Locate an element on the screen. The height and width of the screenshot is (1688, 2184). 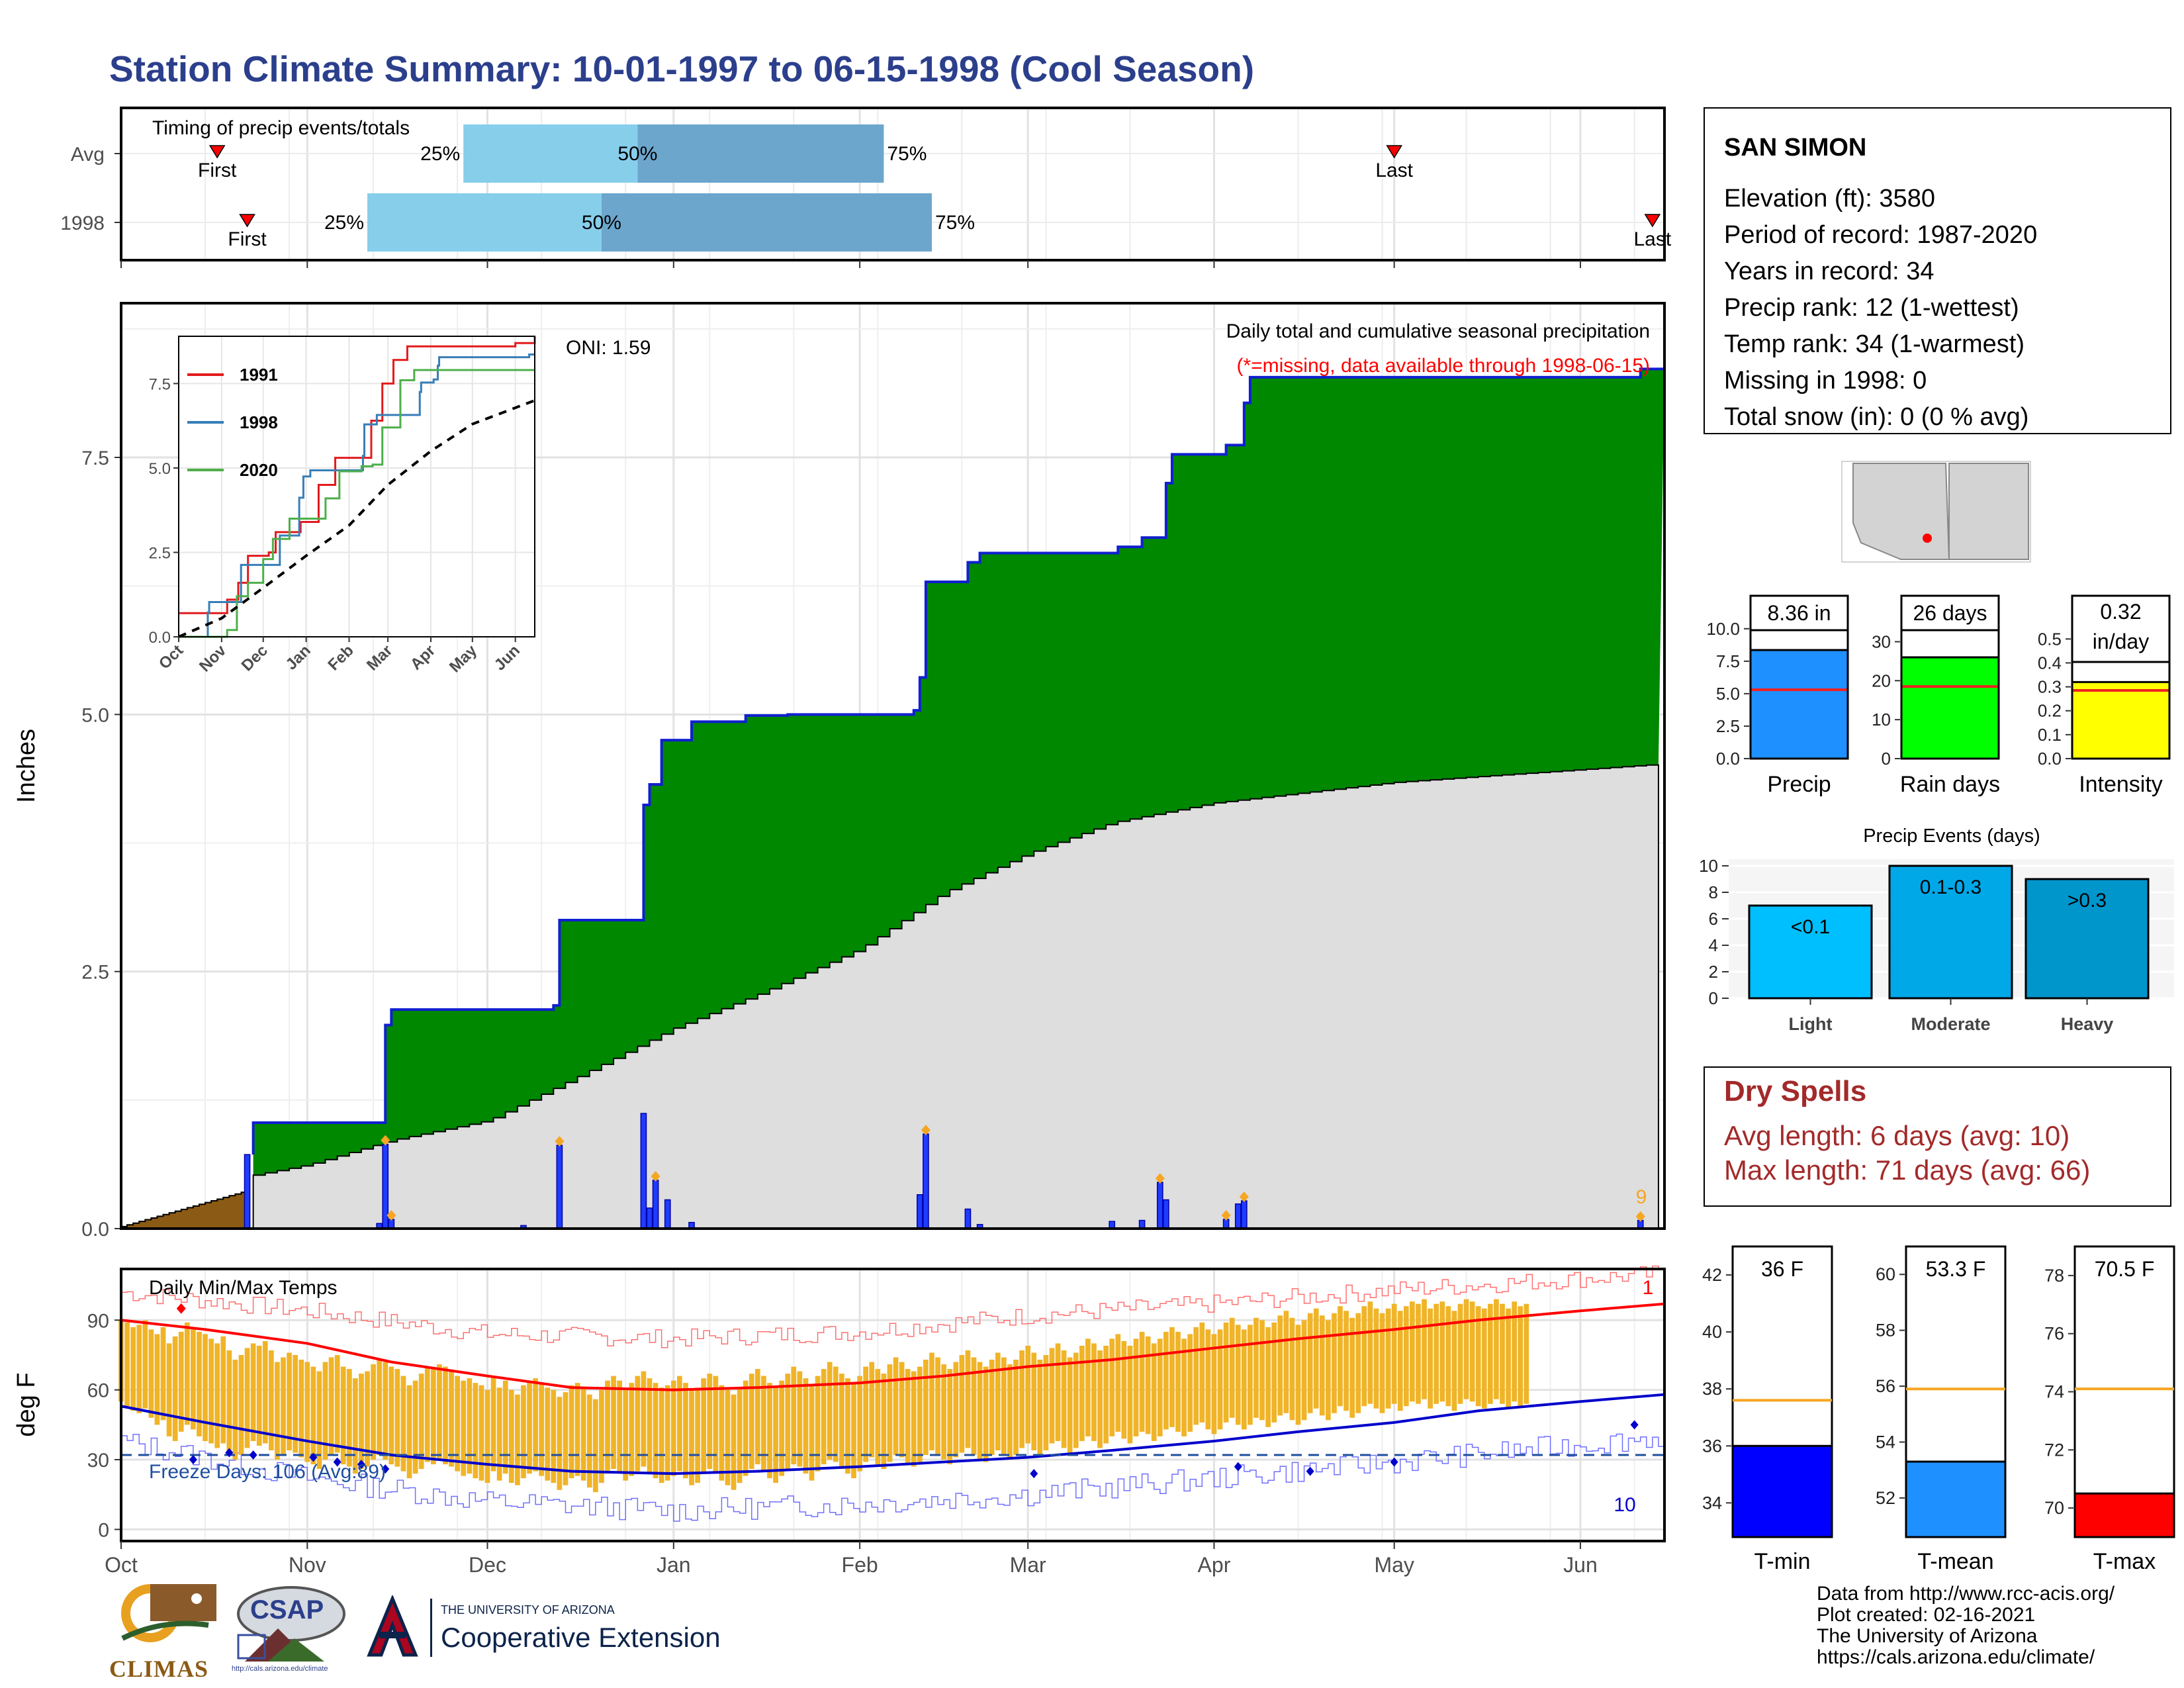
inset-frame is located at coordinates (356, 486).